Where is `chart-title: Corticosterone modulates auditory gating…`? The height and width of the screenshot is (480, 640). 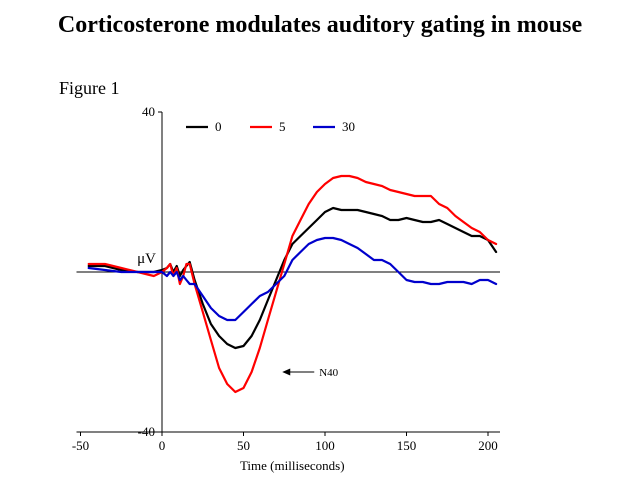
chart-title: Corticosterone modulates auditory gating… is located at coordinates (320, 25).